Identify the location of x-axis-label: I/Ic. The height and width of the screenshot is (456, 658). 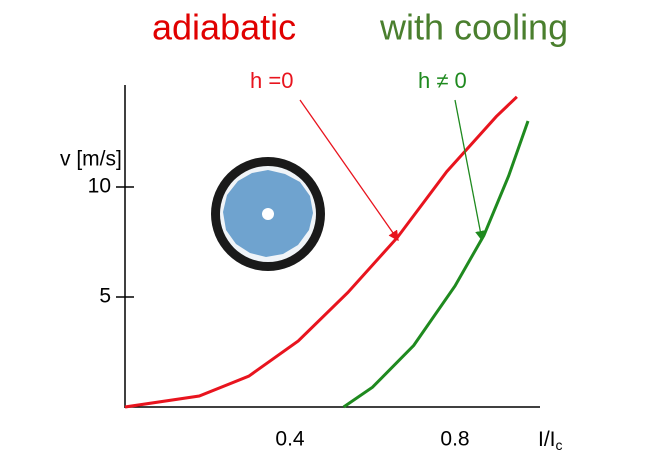
(550, 440).